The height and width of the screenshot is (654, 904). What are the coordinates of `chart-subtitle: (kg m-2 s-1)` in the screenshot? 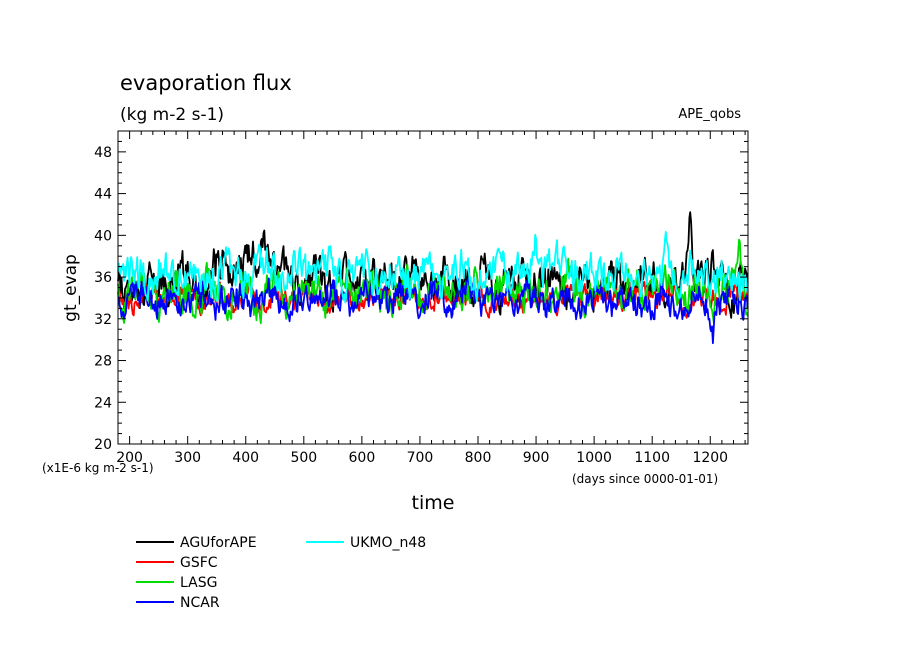 It's located at (172, 115).